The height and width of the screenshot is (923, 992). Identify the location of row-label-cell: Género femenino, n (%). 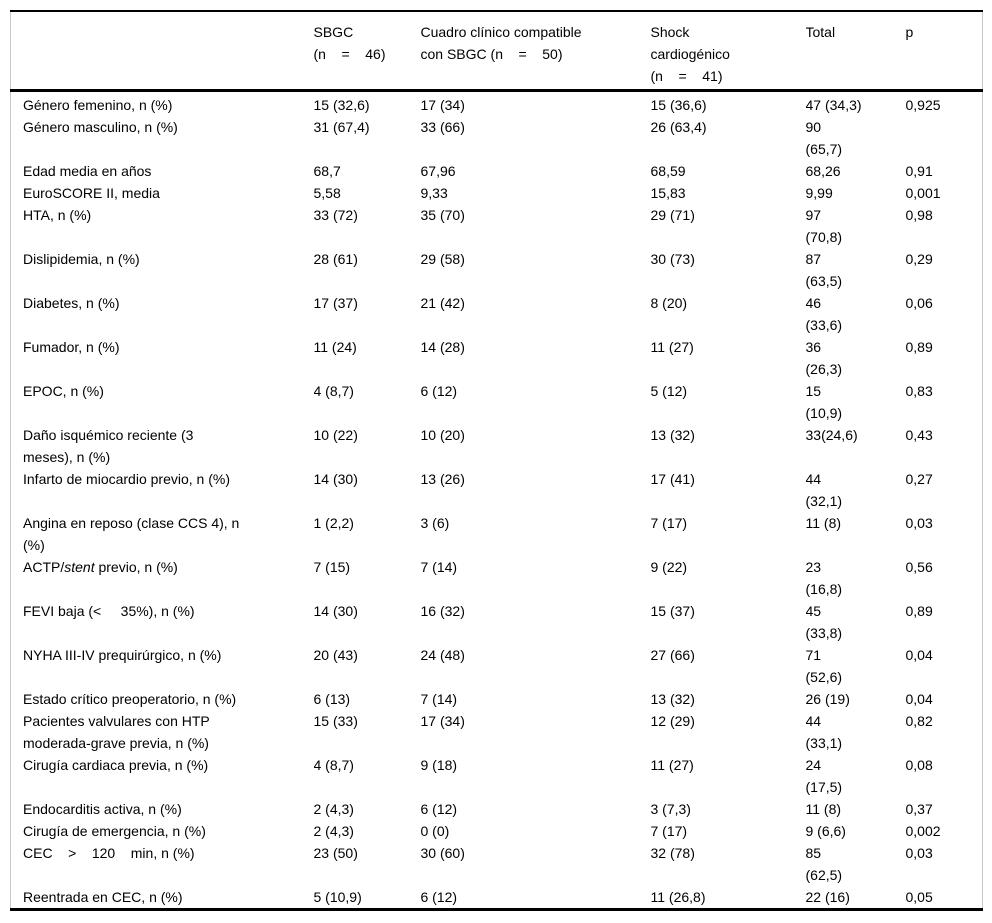
(98, 105).